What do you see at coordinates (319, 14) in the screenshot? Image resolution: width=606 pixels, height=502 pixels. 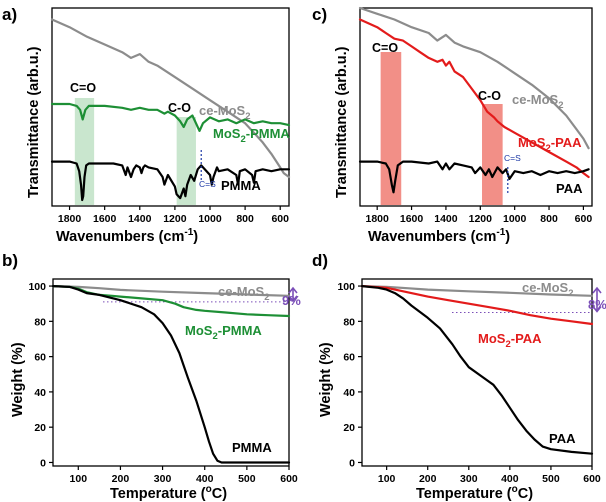 I see `panel-letter-c: c)` at bounding box center [319, 14].